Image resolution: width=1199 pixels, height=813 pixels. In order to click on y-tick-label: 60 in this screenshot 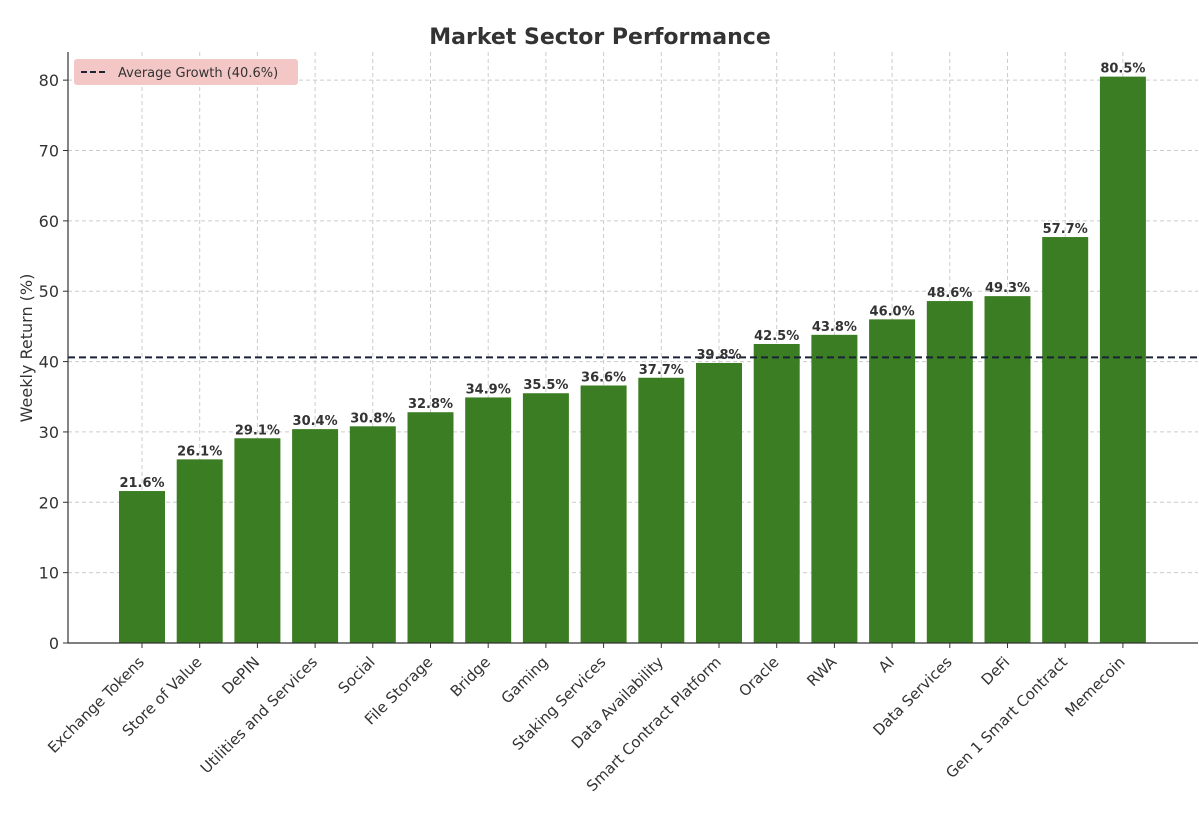, I will do `click(49, 221)`.